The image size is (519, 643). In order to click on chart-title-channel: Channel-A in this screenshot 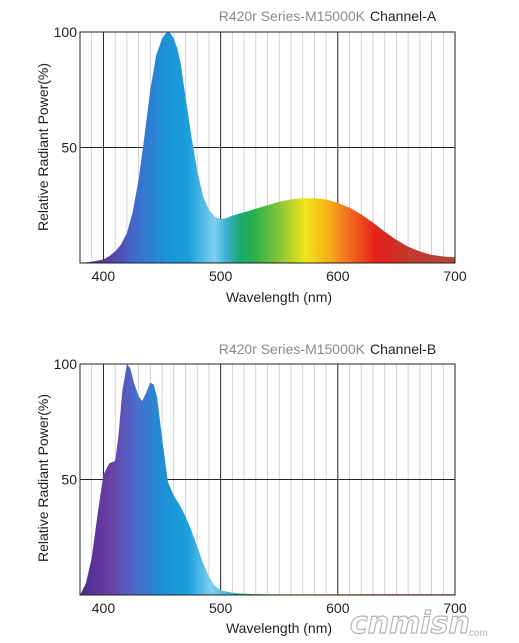, I will do `click(403, 16)`.